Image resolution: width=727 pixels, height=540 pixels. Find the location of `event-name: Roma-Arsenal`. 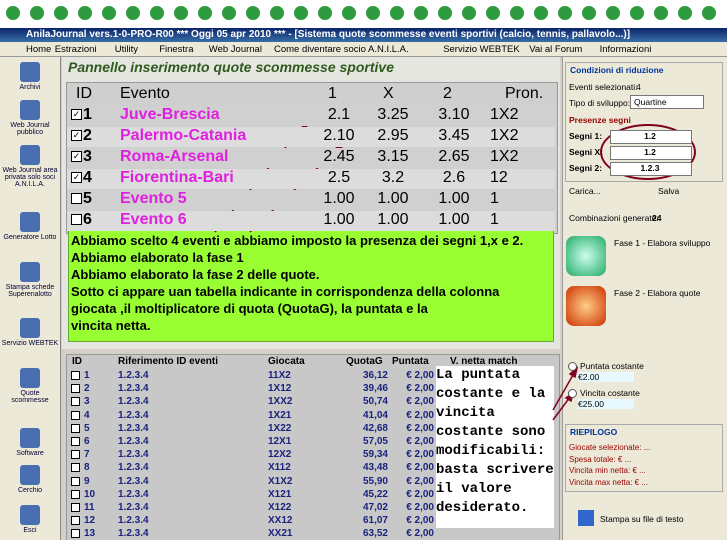

event-name: Roma-Arsenal is located at coordinates (174, 156).